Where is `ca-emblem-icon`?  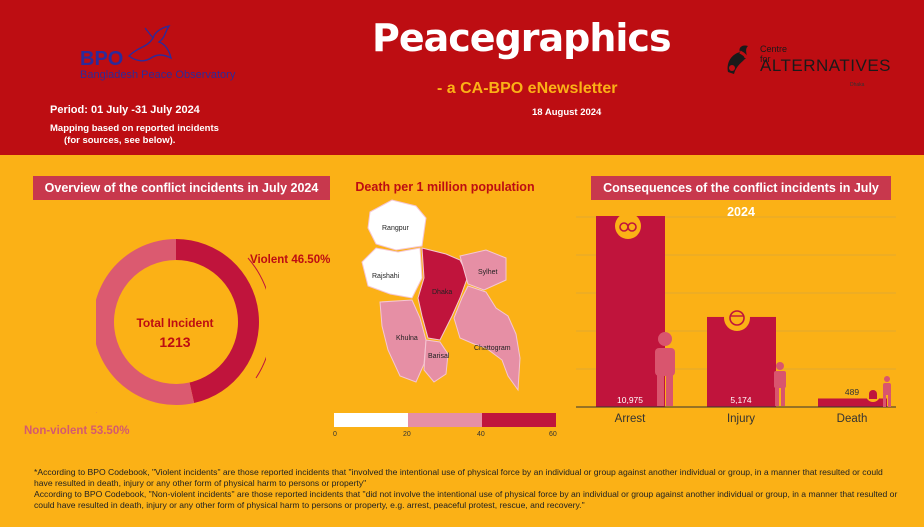 ca-emblem-icon is located at coordinates (737, 59).